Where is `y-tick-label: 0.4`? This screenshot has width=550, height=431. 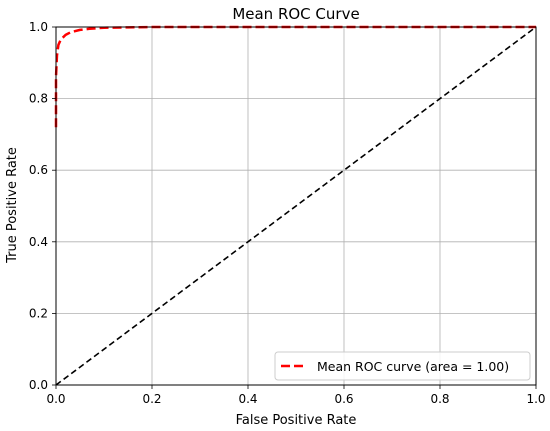
y-tick-label: 0.4 is located at coordinates (38, 242).